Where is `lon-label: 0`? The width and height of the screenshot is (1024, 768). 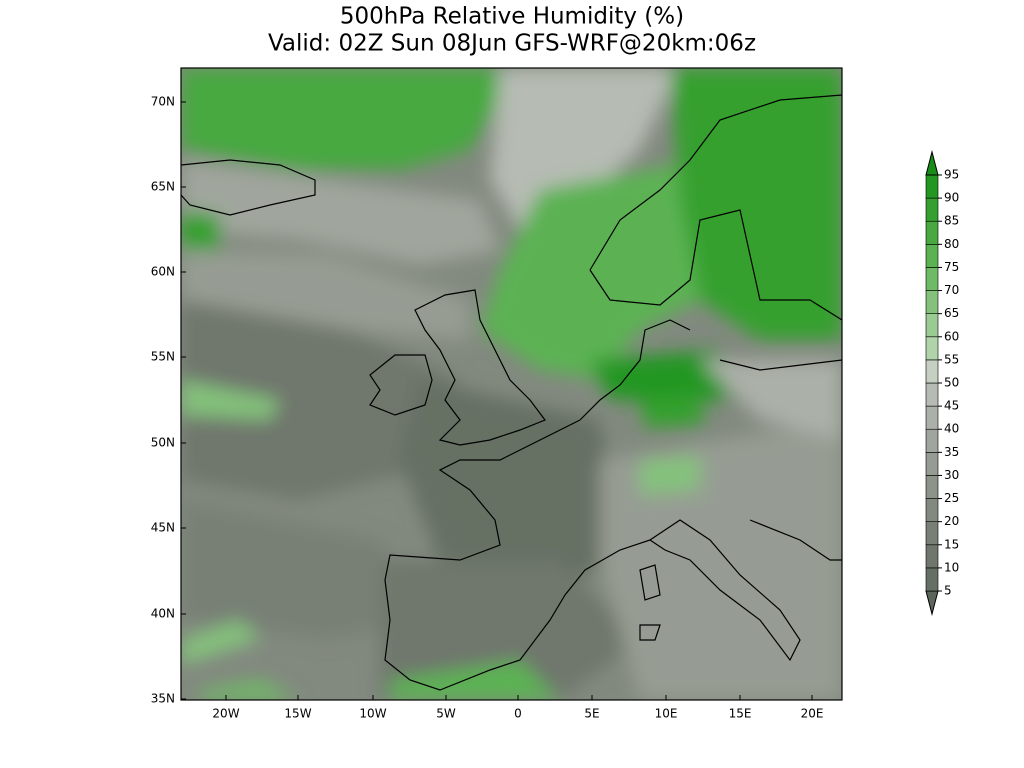 lon-label: 0 is located at coordinates (518, 714).